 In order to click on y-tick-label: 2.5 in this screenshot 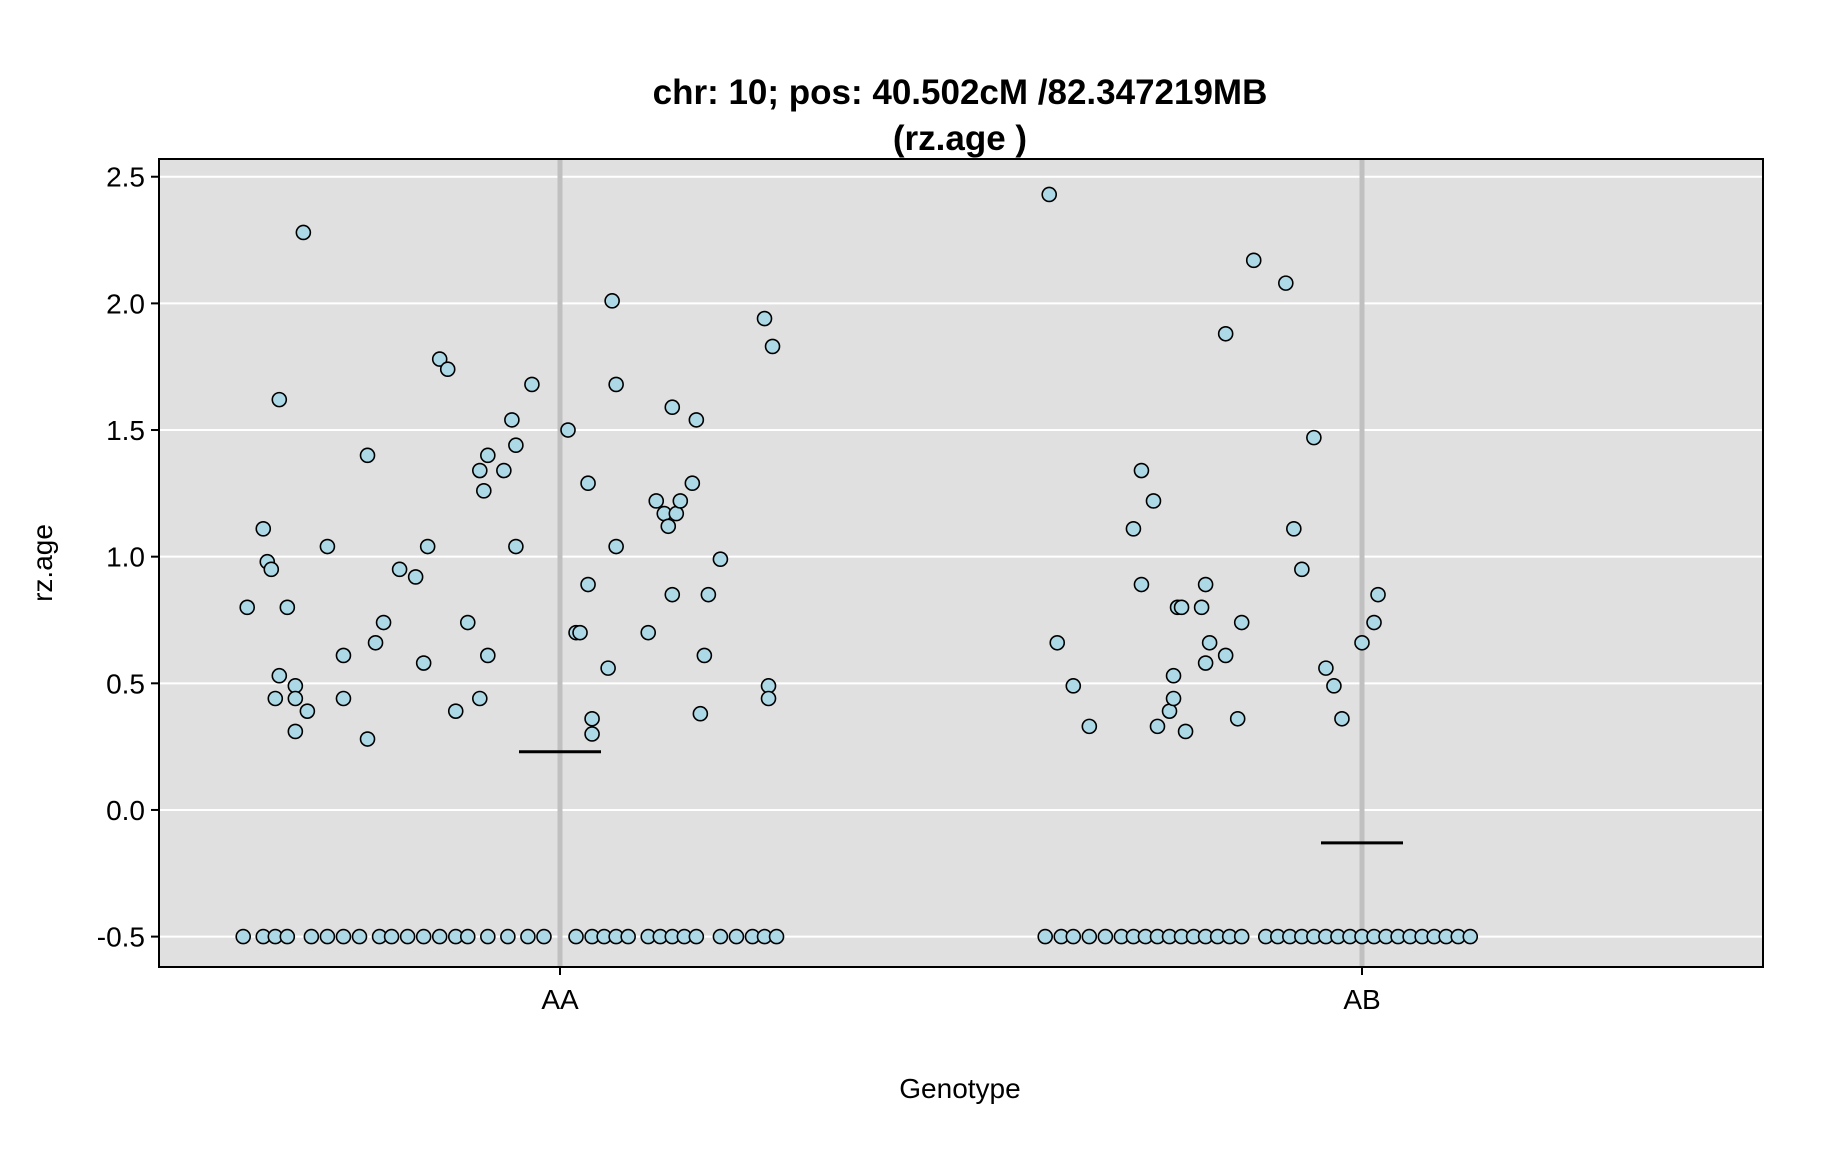, I will do `click(125, 177)`.